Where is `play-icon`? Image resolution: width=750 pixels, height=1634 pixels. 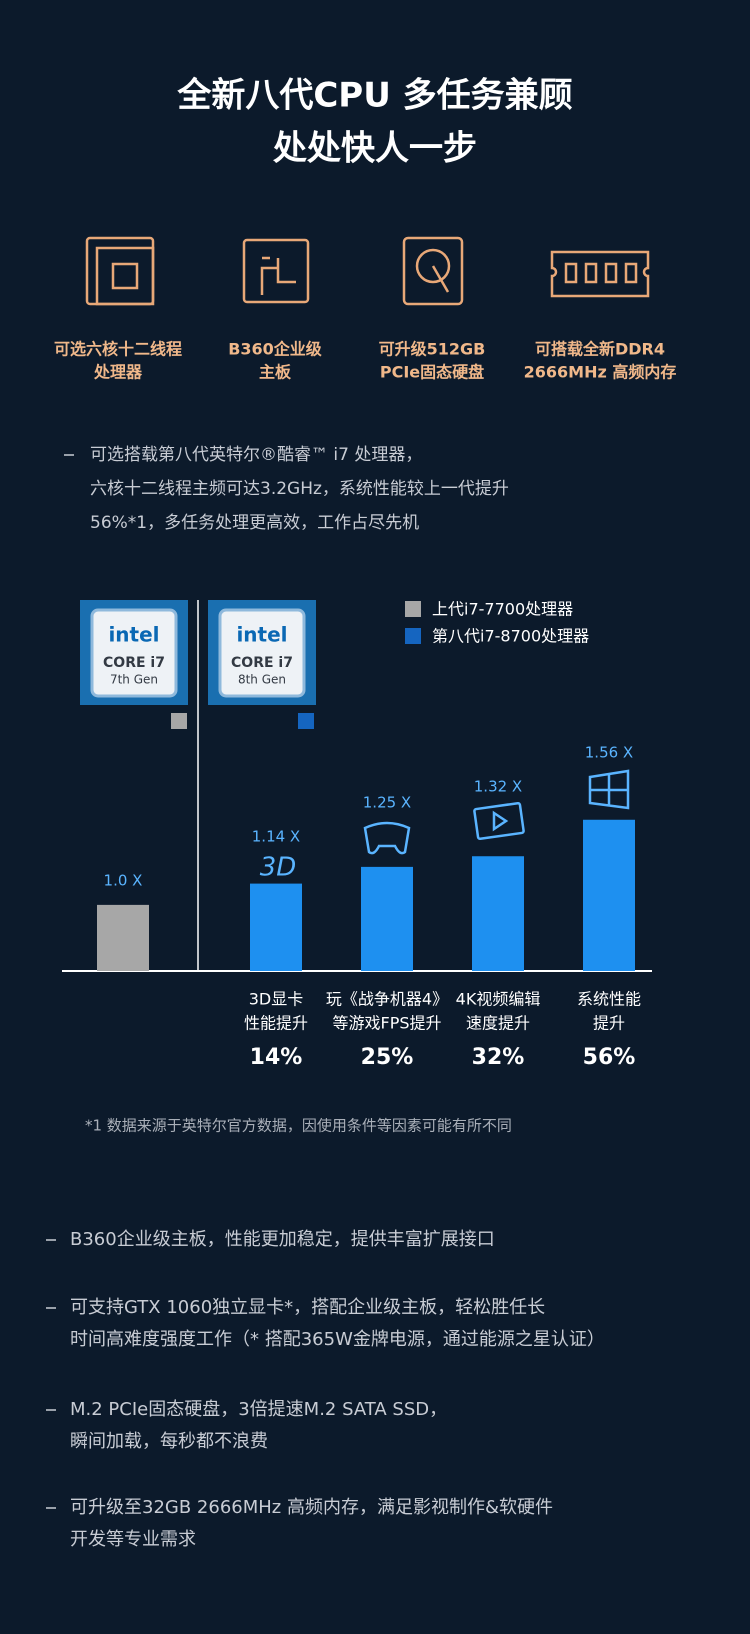 play-icon is located at coordinates (500, 821).